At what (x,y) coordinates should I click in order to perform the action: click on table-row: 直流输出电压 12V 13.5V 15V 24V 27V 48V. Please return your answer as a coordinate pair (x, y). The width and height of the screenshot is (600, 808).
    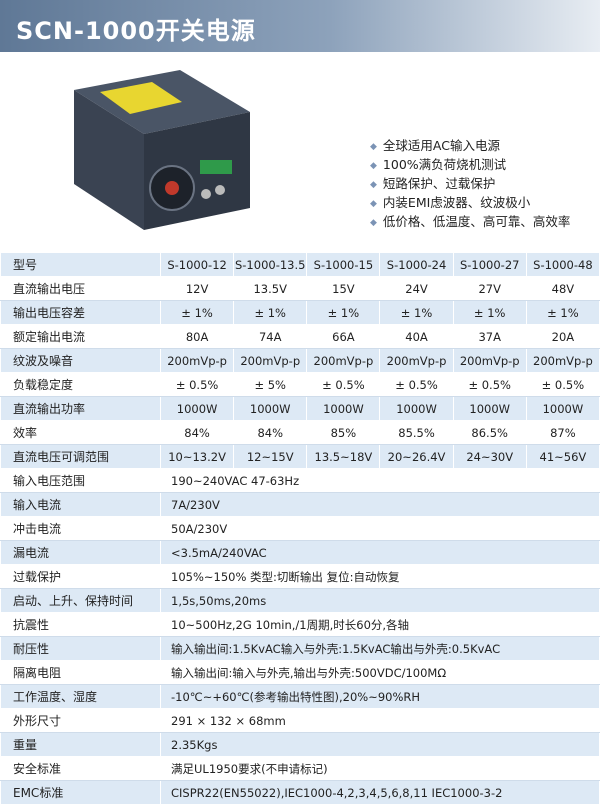
    Looking at the image, I should click on (300, 288).